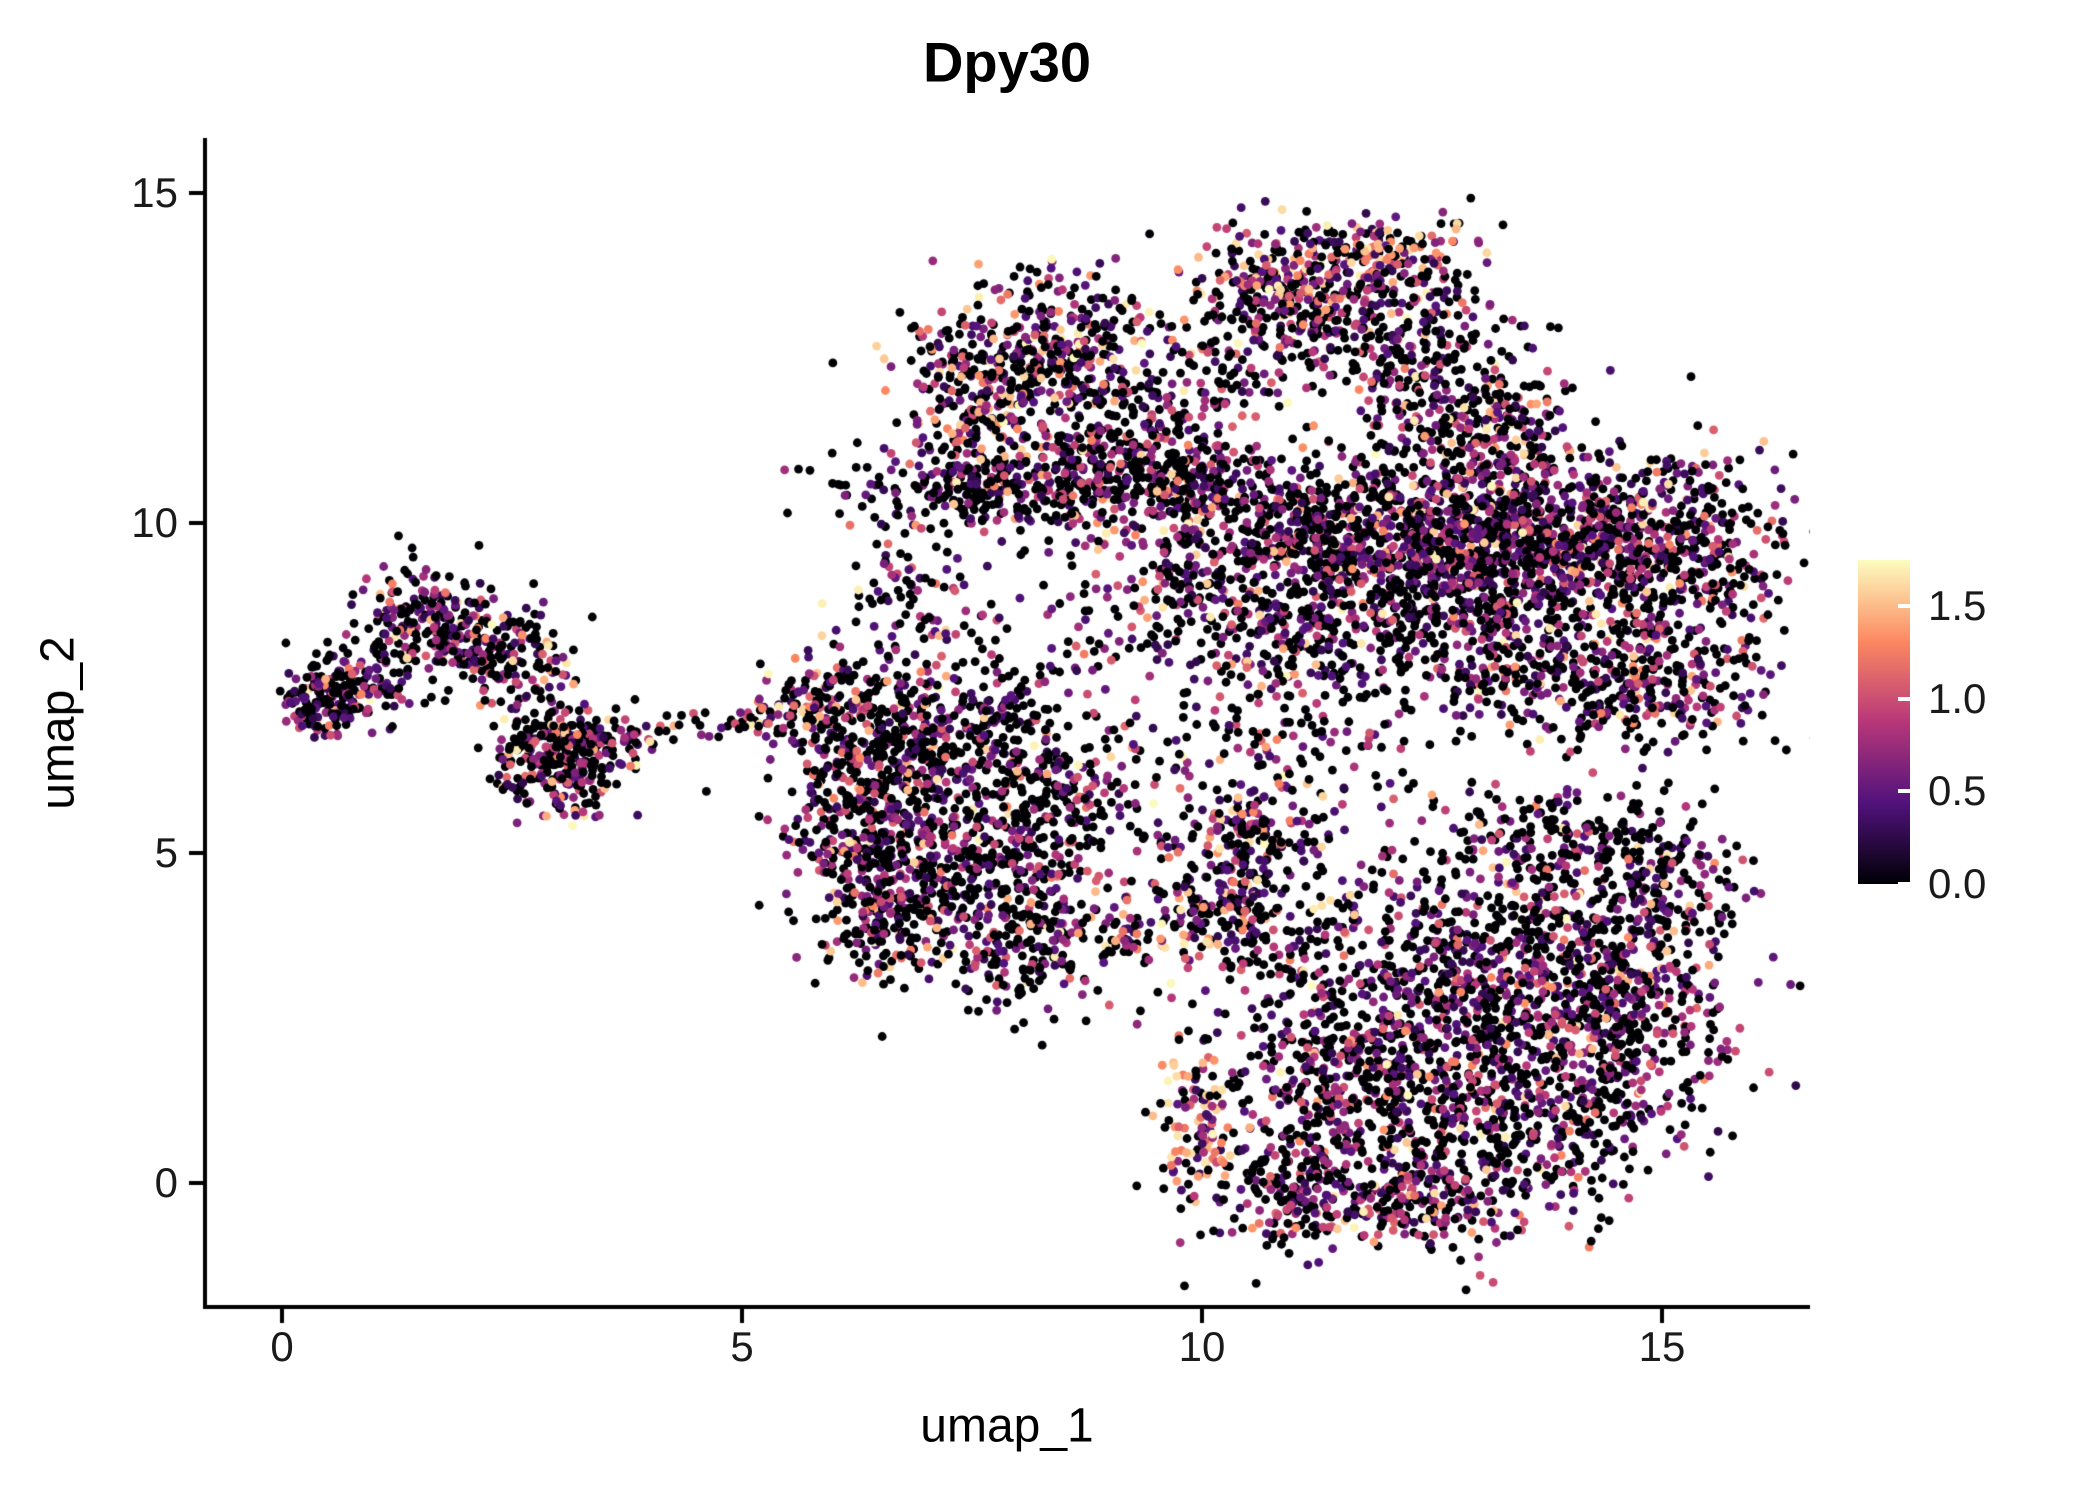  I want to click on colorbar-tick-mark-1.0, so click(1904, 698).